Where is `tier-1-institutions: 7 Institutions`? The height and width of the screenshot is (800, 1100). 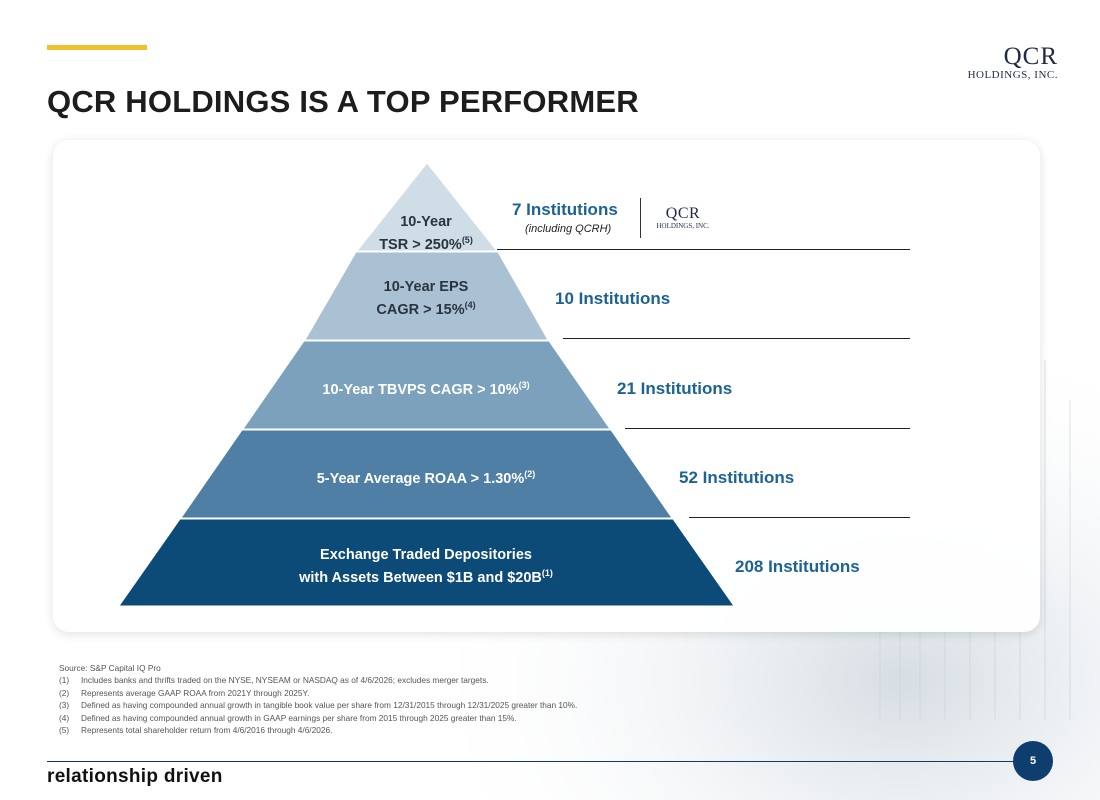 tier-1-institutions: 7 Institutions is located at coordinates (565, 209).